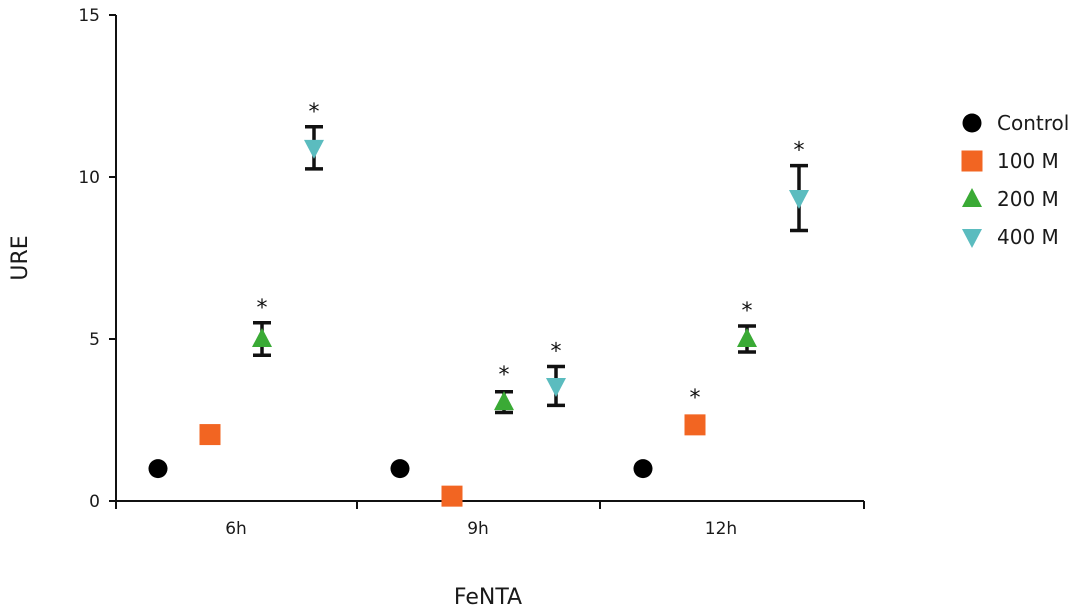  I want to click on x-tick-label: 9h, so click(478, 529).